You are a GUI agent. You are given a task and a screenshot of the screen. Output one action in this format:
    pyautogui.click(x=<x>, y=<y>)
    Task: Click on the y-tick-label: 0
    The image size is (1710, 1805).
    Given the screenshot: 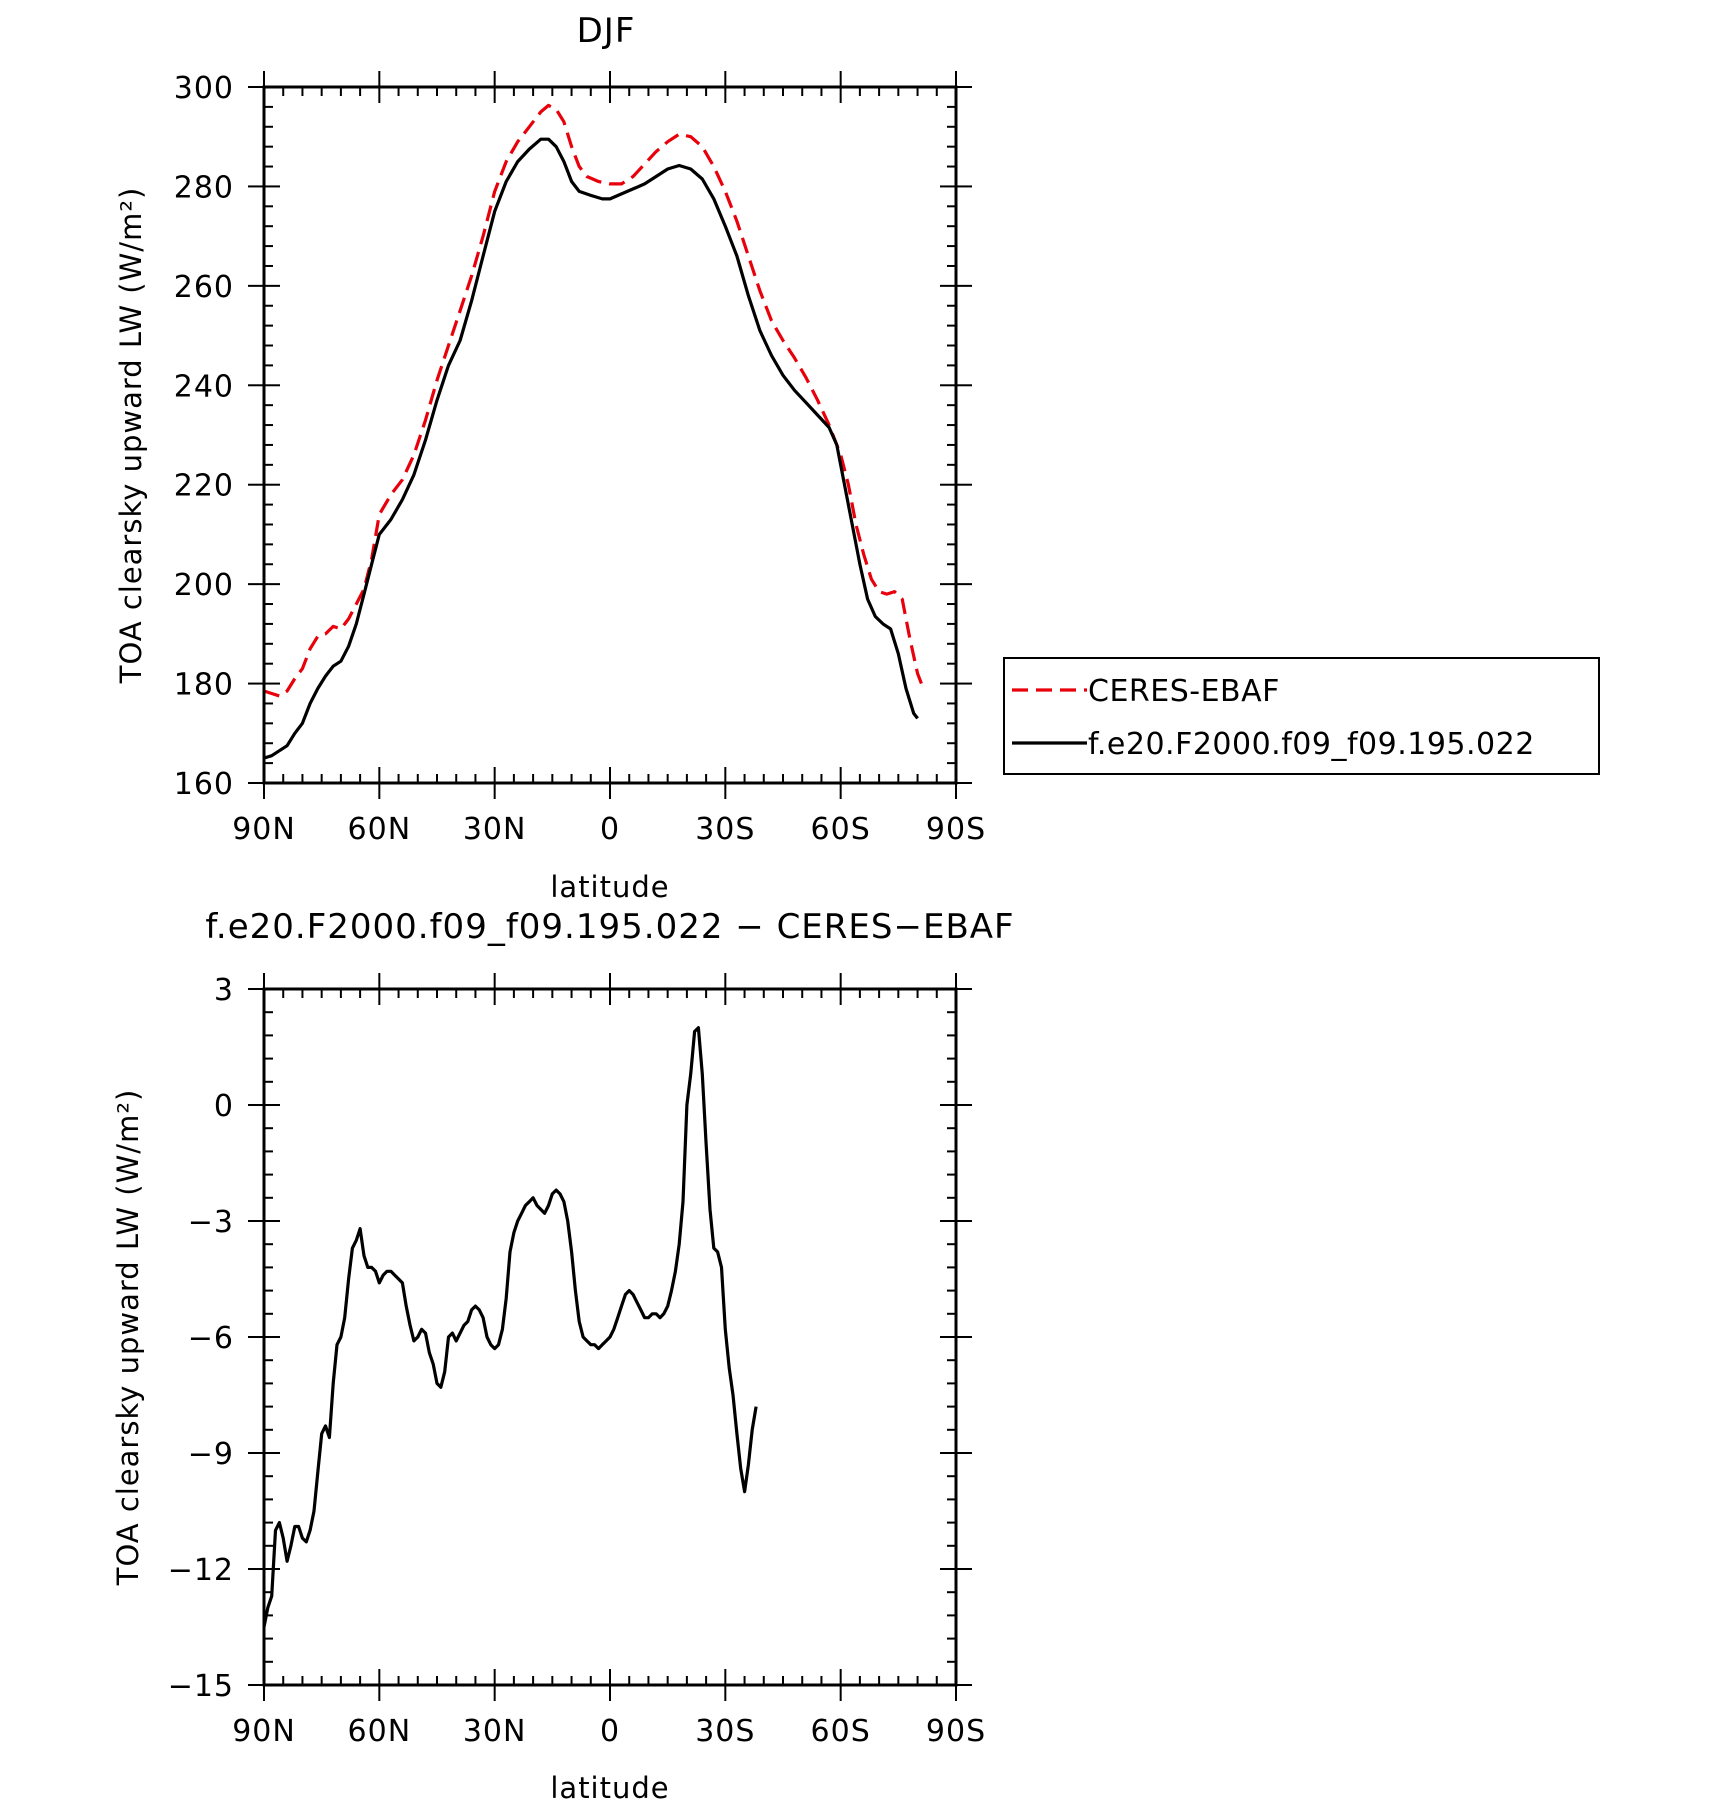 What is the action you would take?
    pyautogui.click(x=224, y=1106)
    